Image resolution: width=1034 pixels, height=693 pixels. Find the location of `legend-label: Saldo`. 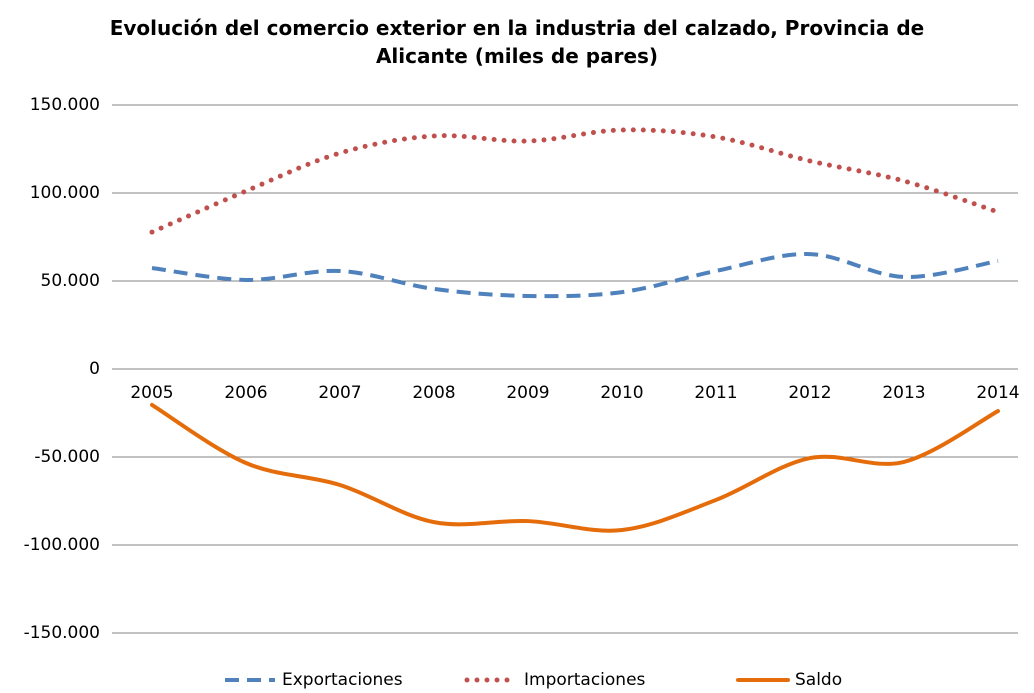

legend-label: Saldo is located at coordinates (818, 680).